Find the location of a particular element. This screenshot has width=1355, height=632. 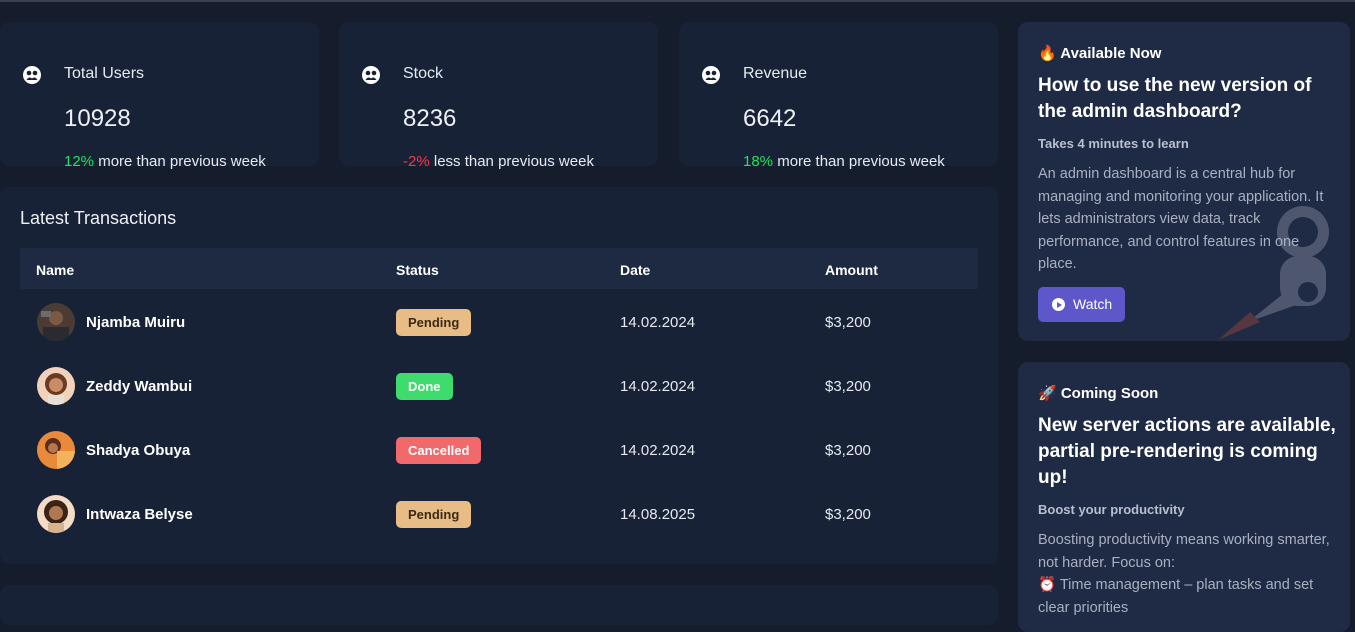

status-badge: Done is located at coordinates (424, 386).